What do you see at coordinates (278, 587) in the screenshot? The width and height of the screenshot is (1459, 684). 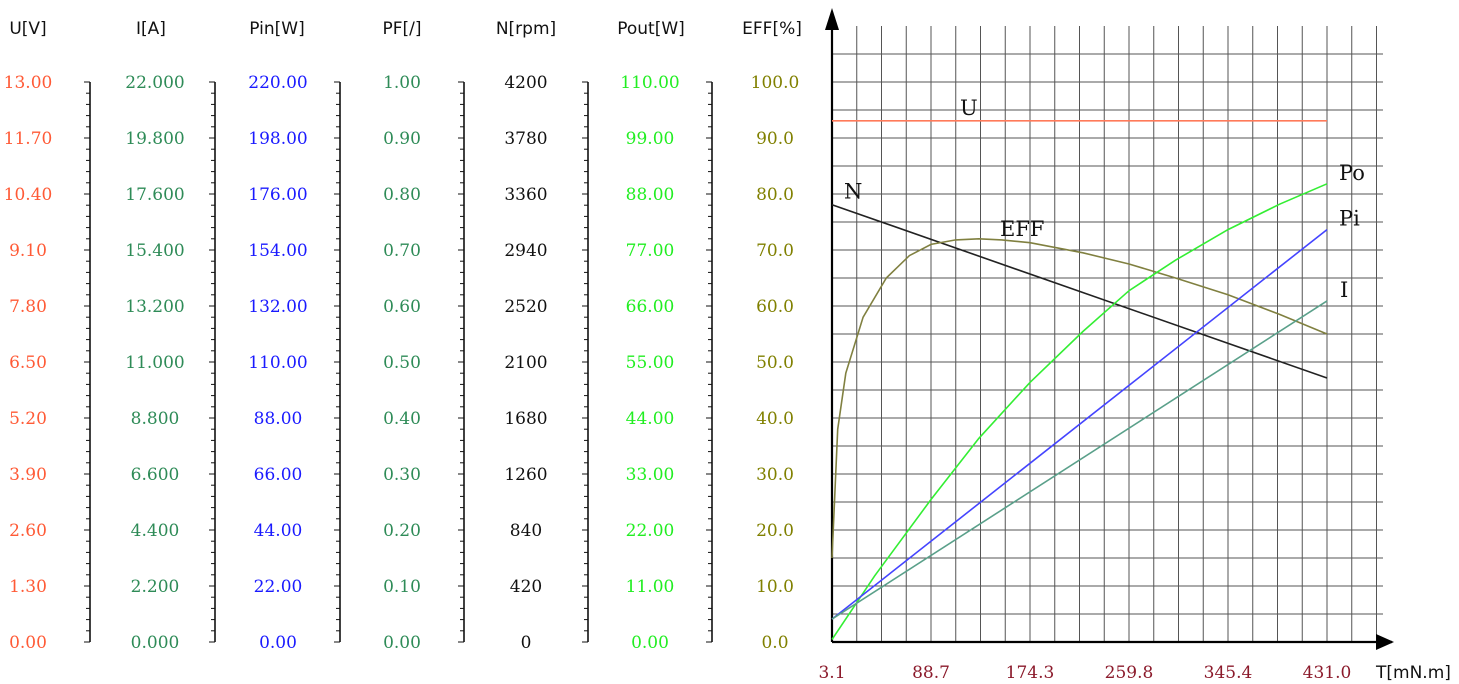 I see `scale-tick-label-pin: 22.00` at bounding box center [278, 587].